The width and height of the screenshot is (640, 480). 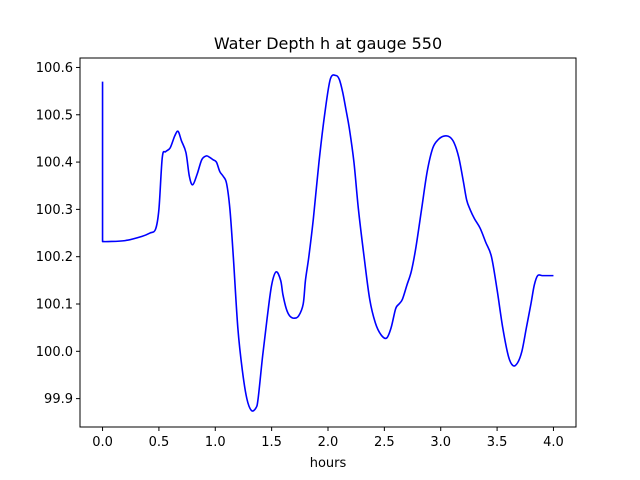 I want to click on y-tick-label: 100.1, so click(x=54, y=305).